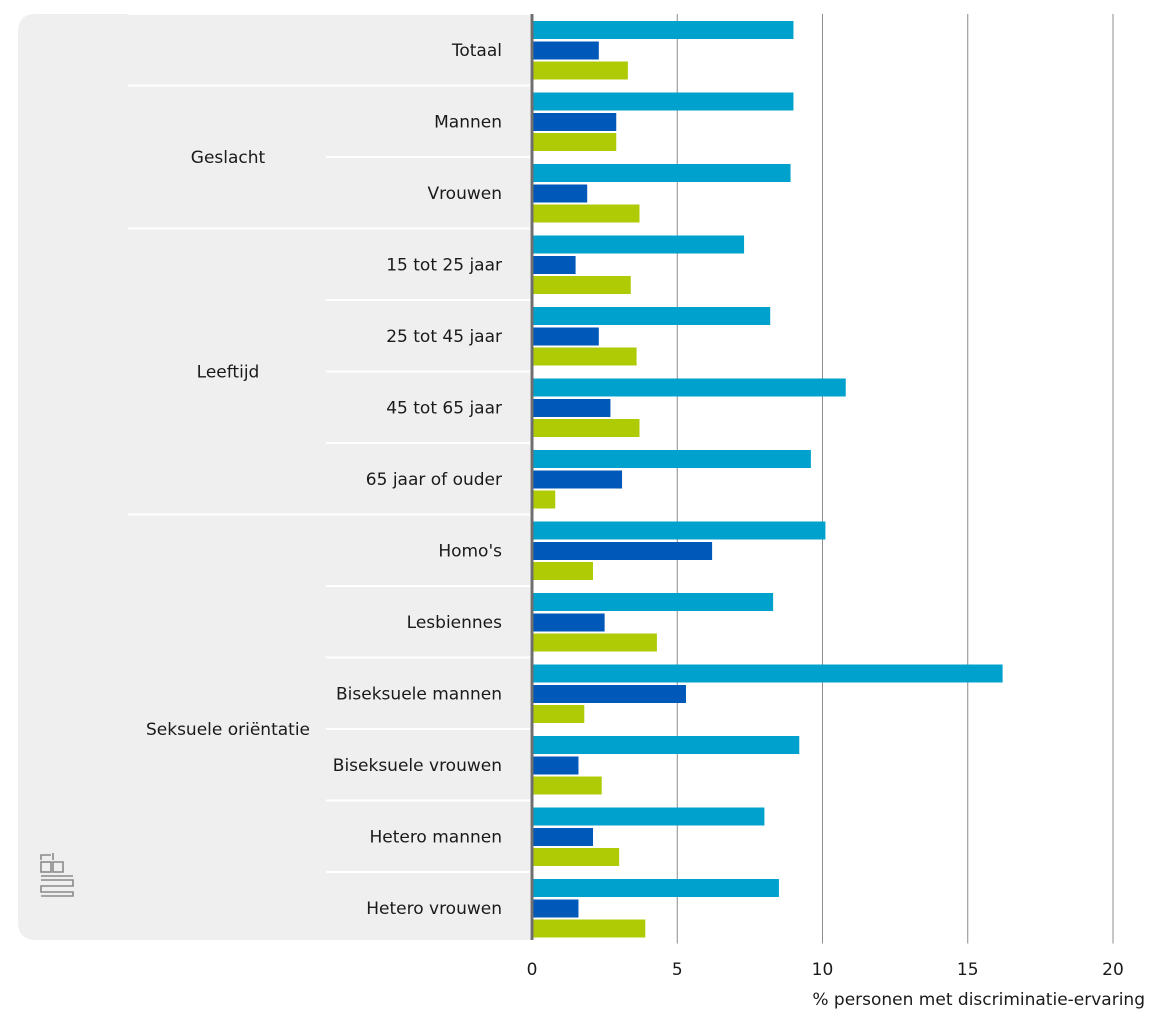 The height and width of the screenshot is (1017, 1149). What do you see at coordinates (677, 970) in the screenshot?
I see `x-tick-label: 5` at bounding box center [677, 970].